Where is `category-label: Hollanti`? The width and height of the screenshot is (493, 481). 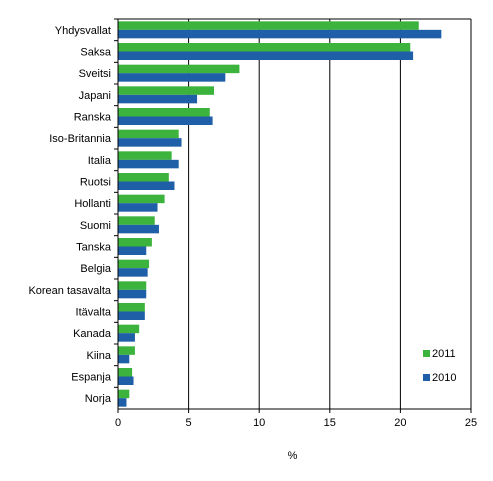 category-label: Hollanti is located at coordinates (92, 204).